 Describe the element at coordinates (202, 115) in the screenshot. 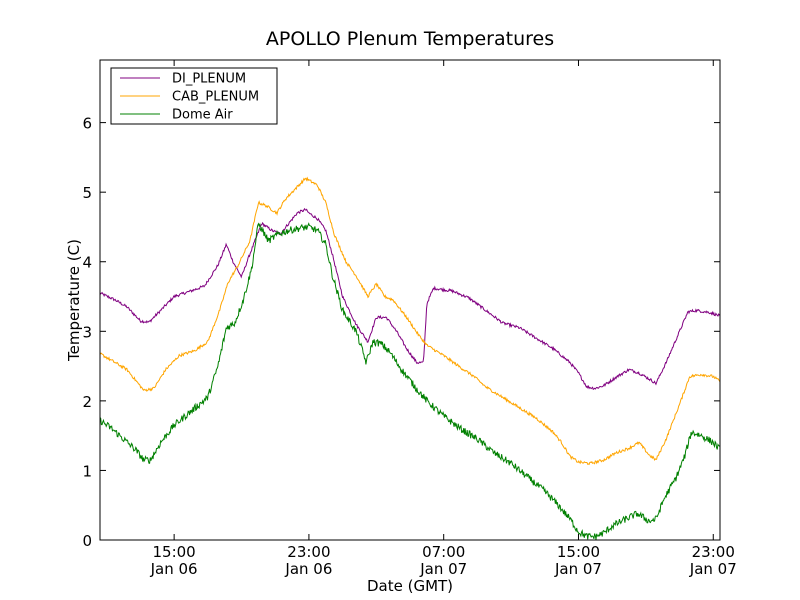

I see `legend-label-dome-air: Dome Air` at that location.